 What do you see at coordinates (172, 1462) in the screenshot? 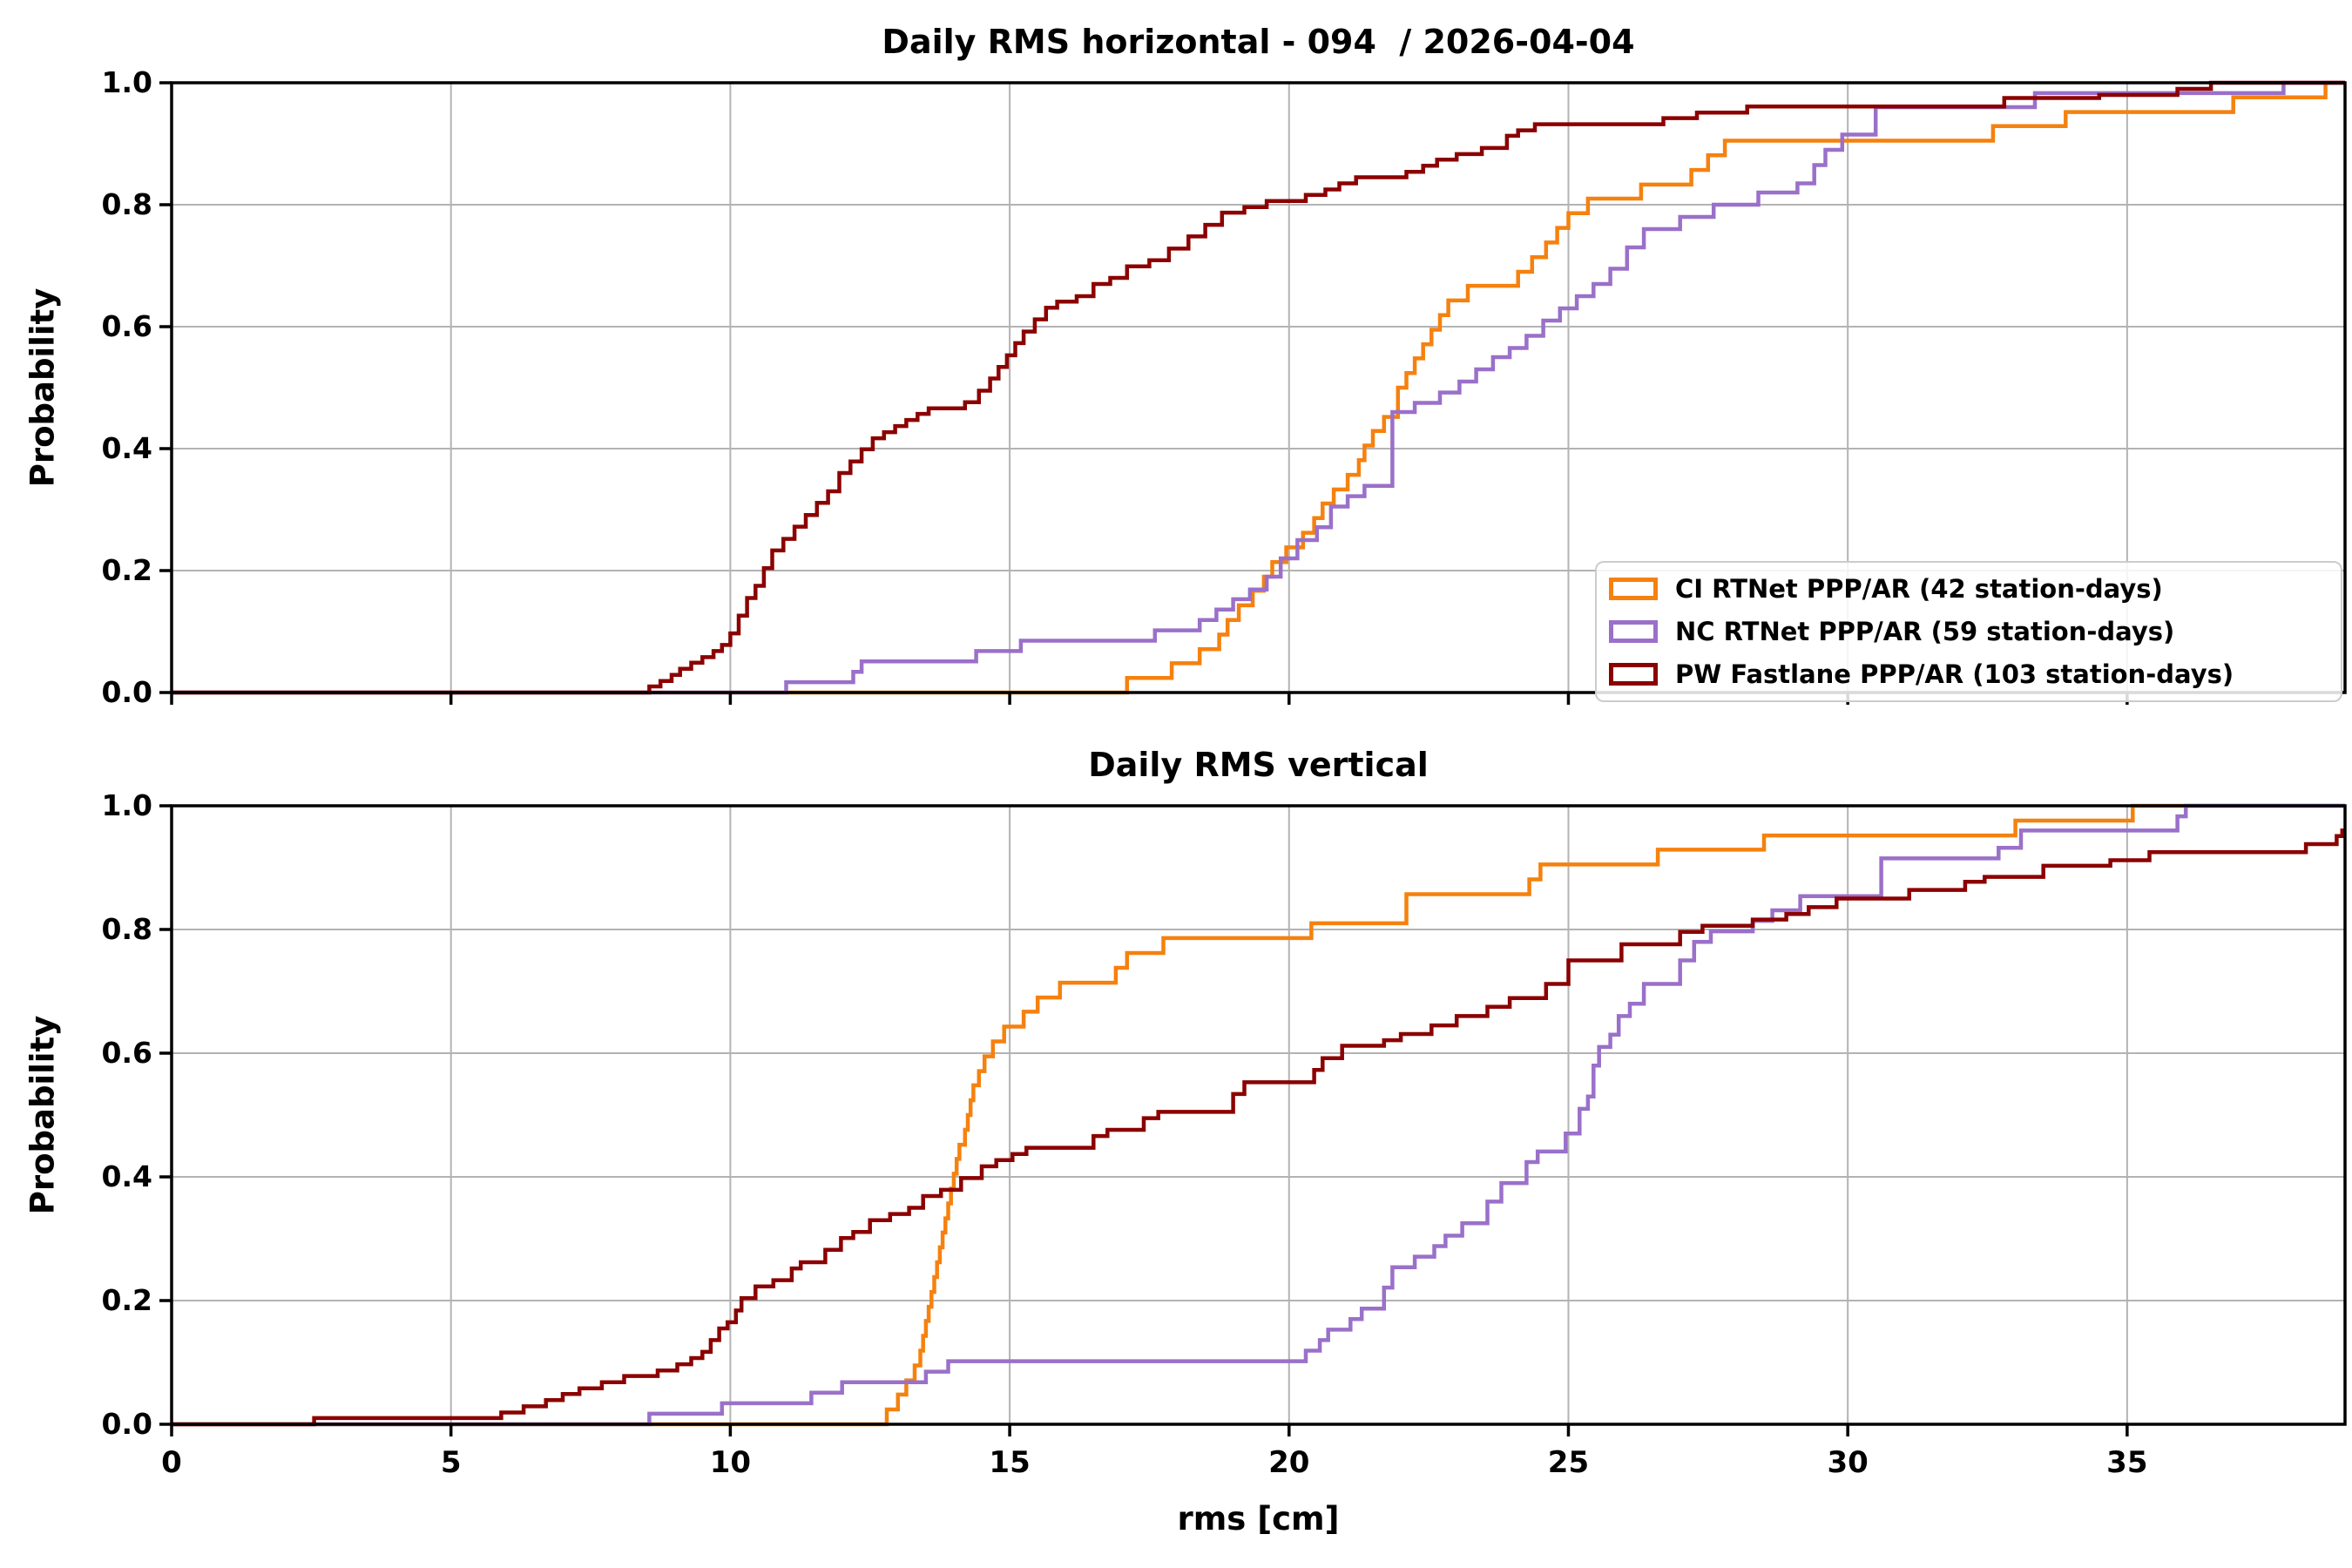
I see `x-tick-label: 0` at bounding box center [172, 1462].